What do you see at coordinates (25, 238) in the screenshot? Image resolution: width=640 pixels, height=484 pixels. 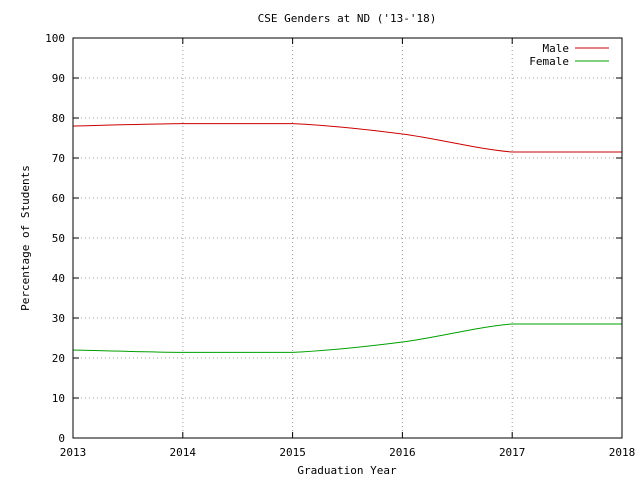 I see `y-axis-title: Percentage of Students` at bounding box center [25, 238].